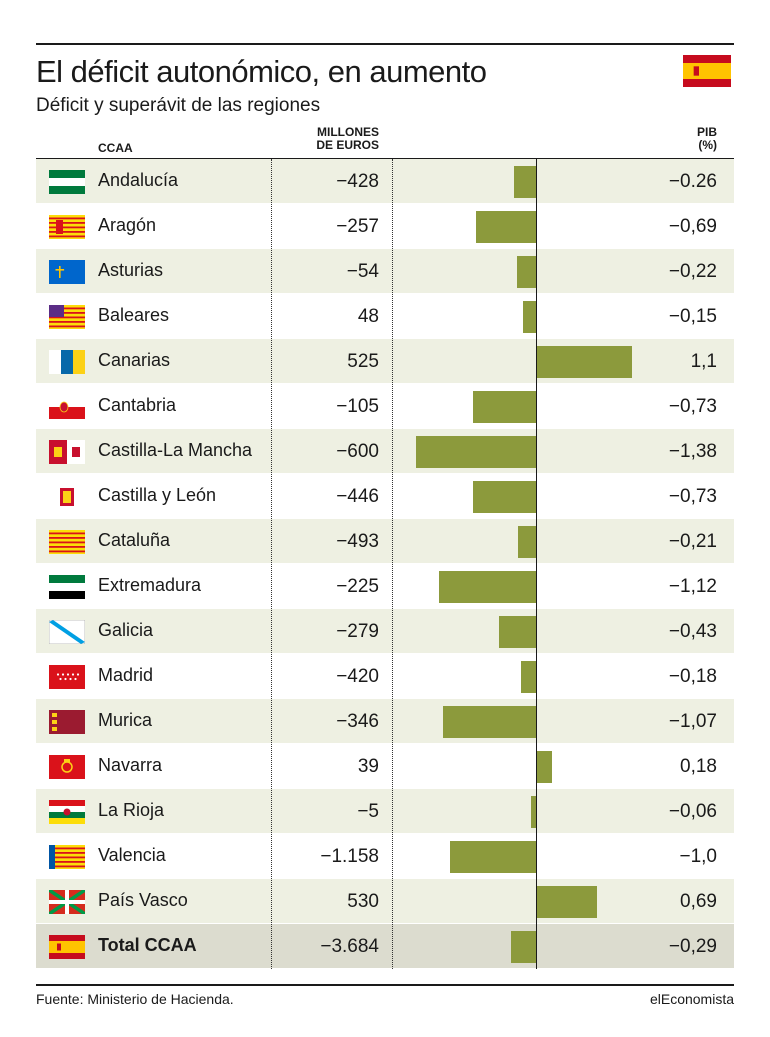 This screenshot has height=1037, width=770. What do you see at coordinates (368, 766) in the screenshot?
I see `millones-value: 39` at bounding box center [368, 766].